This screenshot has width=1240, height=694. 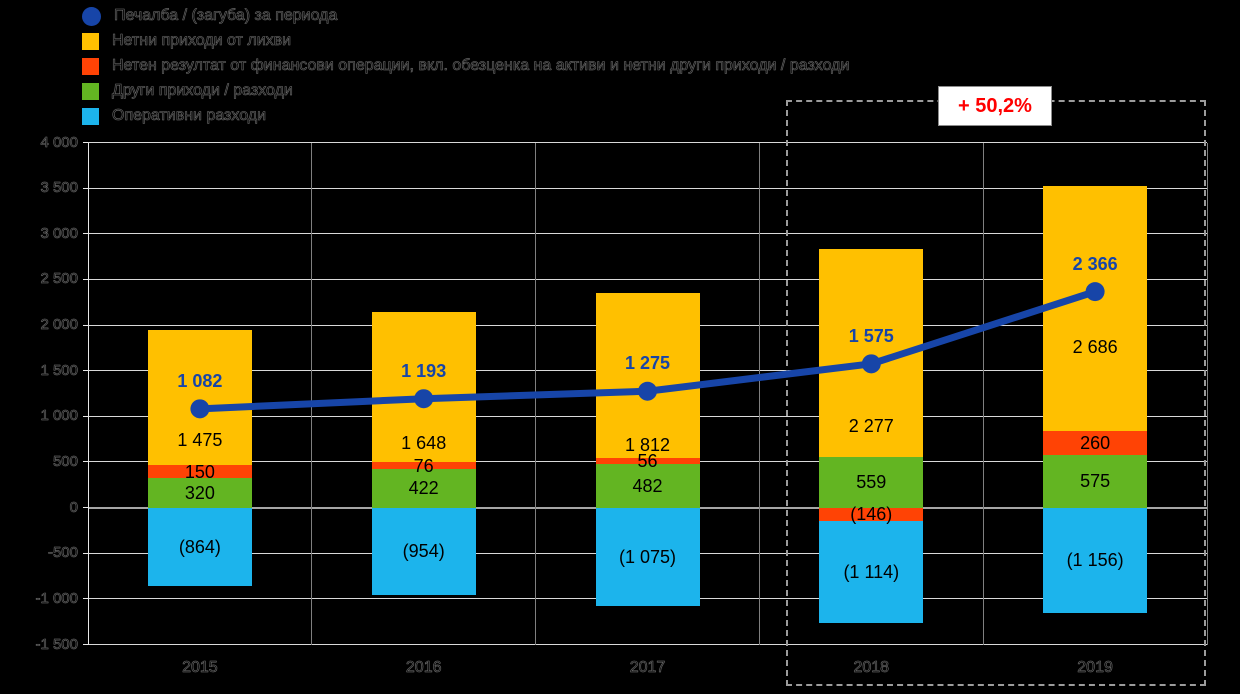 What do you see at coordinates (200, 668) in the screenshot?
I see `x-tick-label: 2015` at bounding box center [200, 668].